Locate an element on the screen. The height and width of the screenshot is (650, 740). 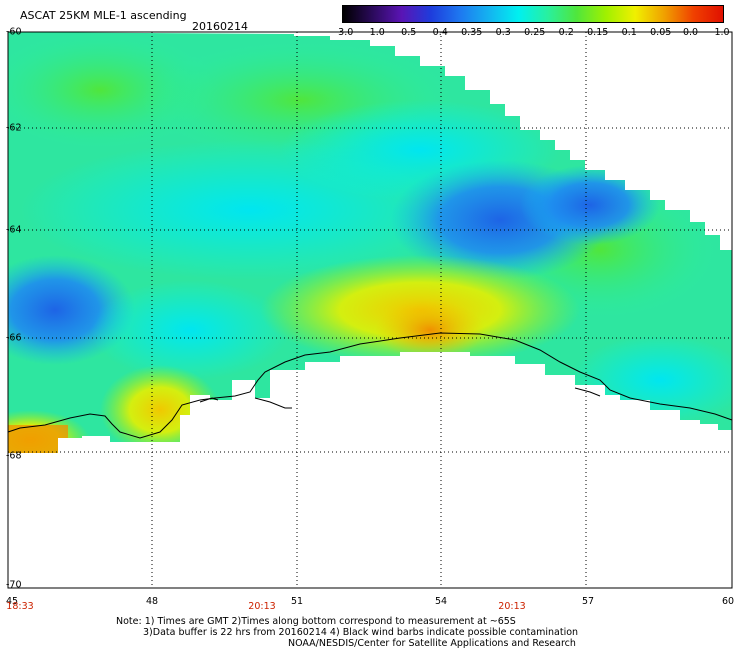
color-scale-label: -0.2 is located at coordinates (564, 32).